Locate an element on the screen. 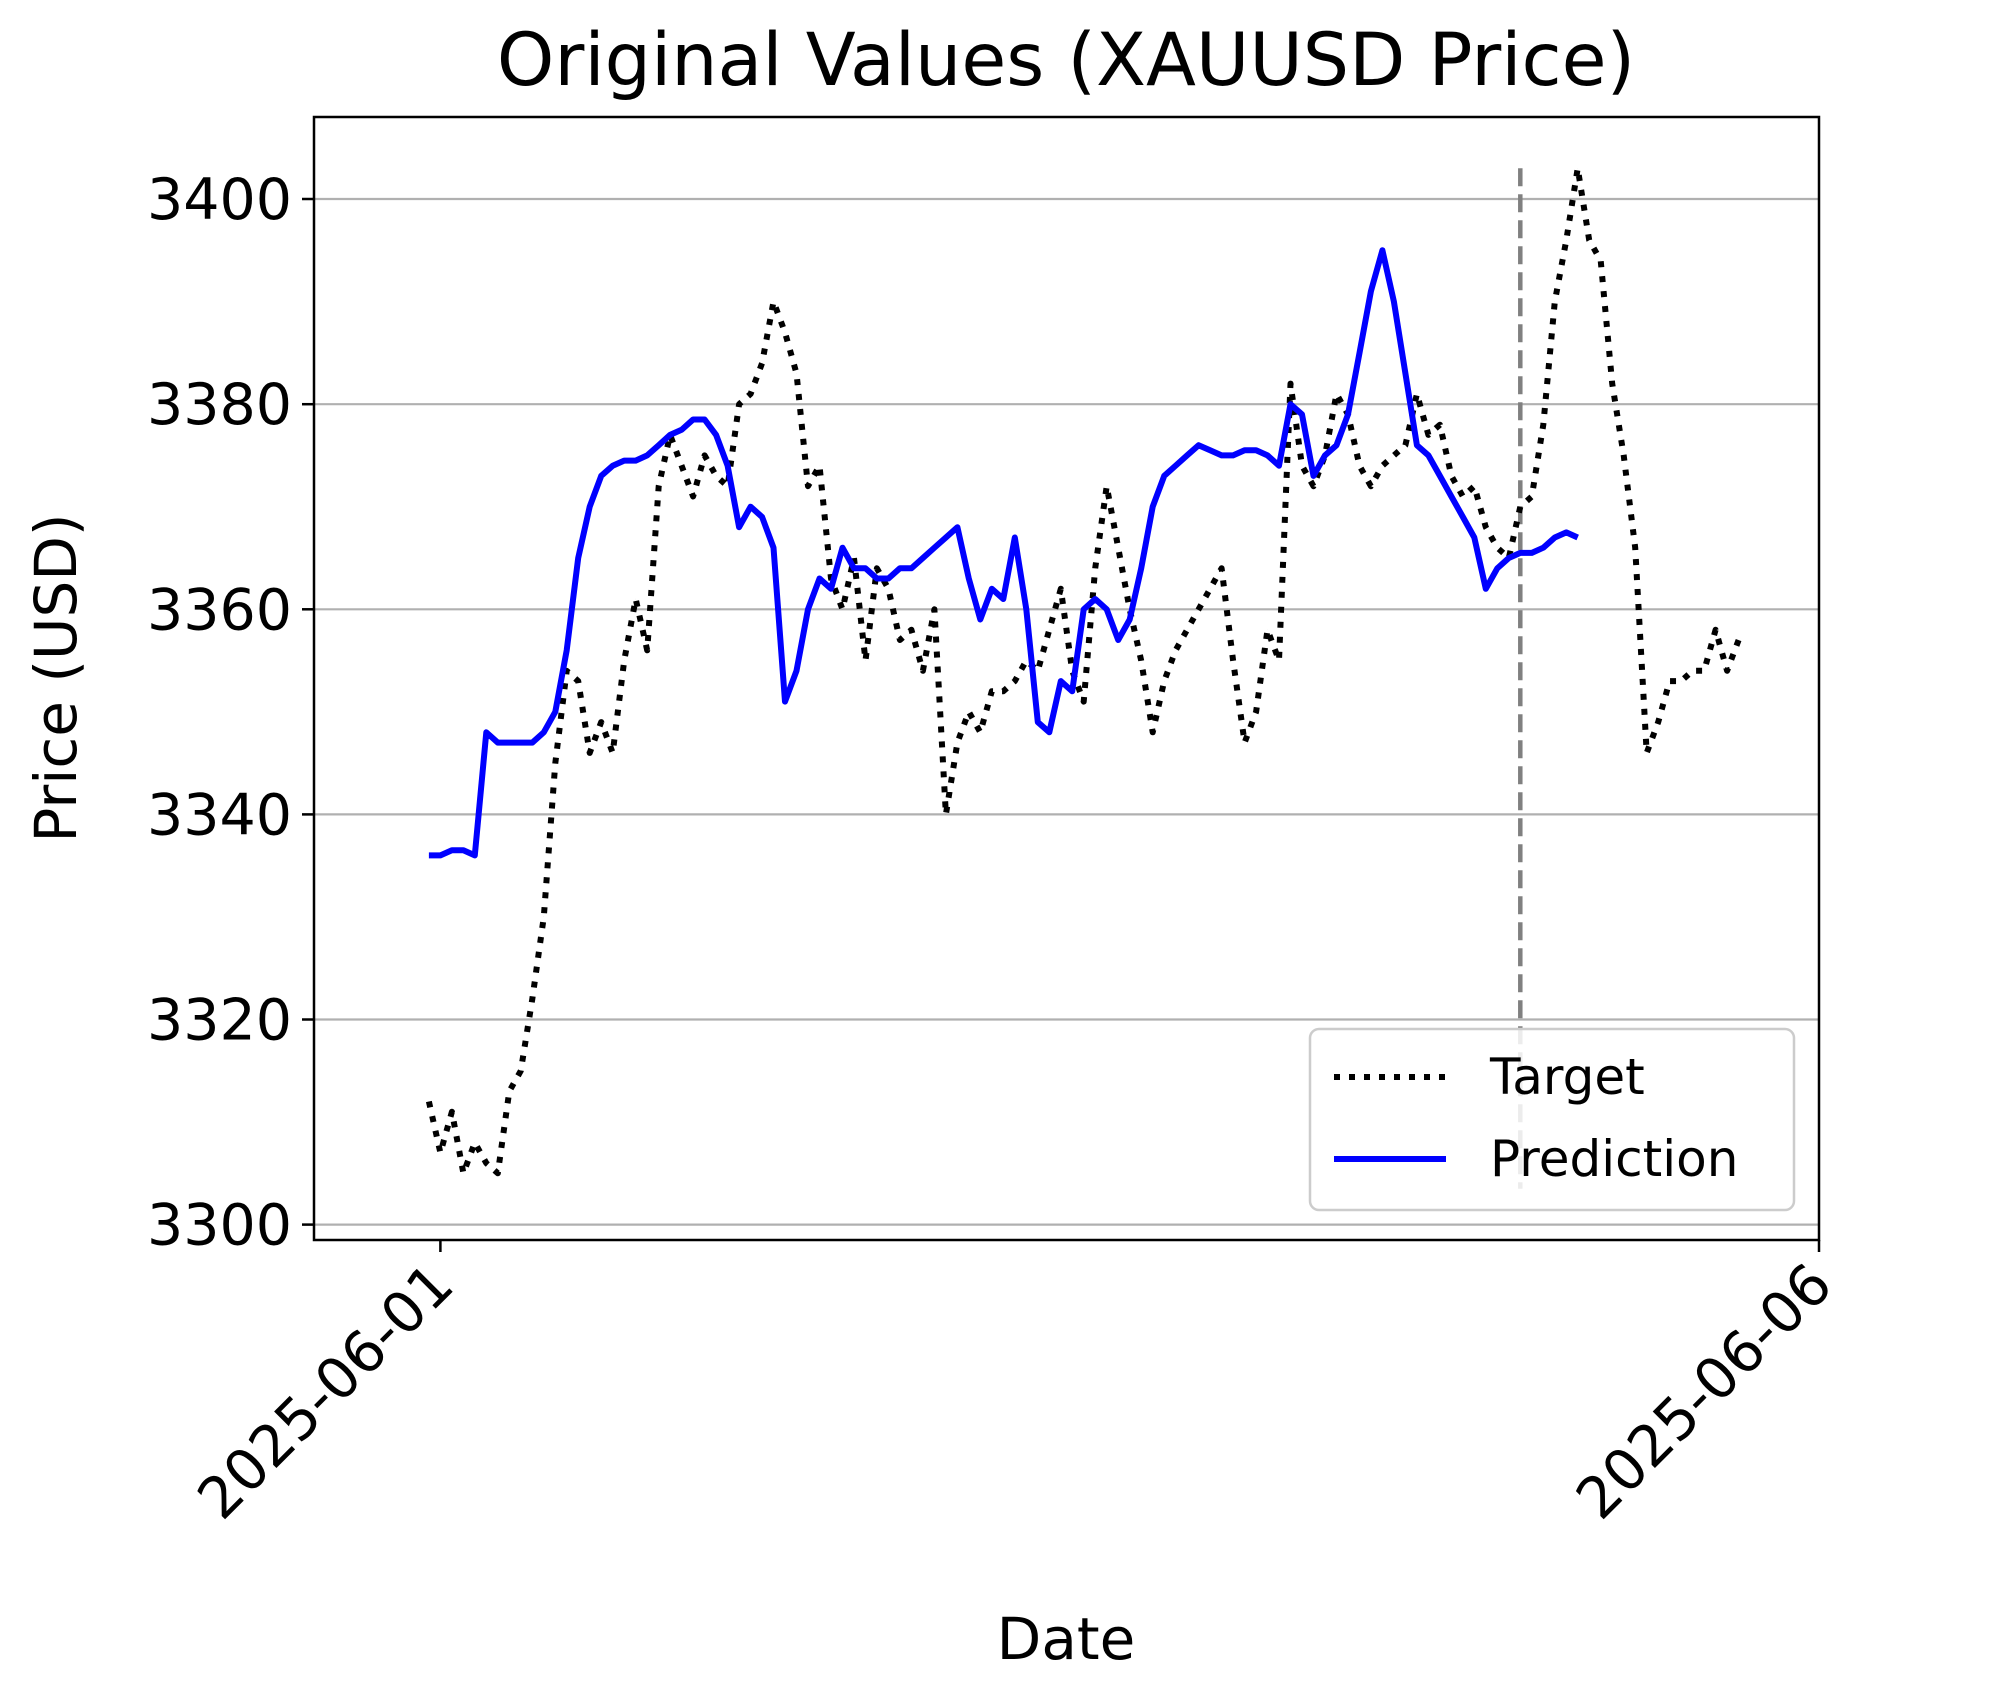 The width and height of the screenshot is (1989, 1687). y-axis-label: Price (USD) is located at coordinates (56, 677).